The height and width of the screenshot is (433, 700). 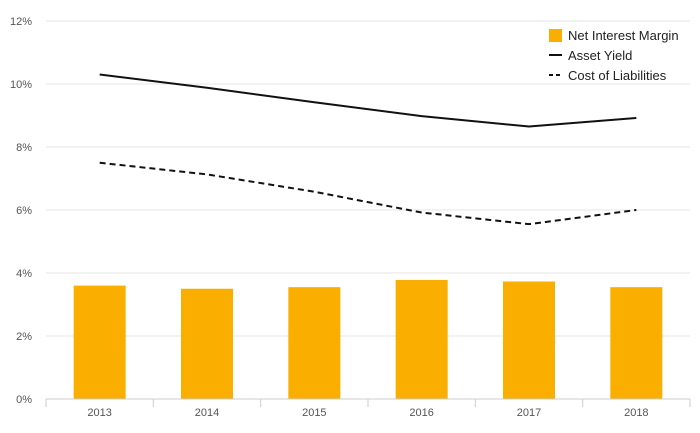 I want to click on x-tick-label: 2014, so click(x=207, y=413).